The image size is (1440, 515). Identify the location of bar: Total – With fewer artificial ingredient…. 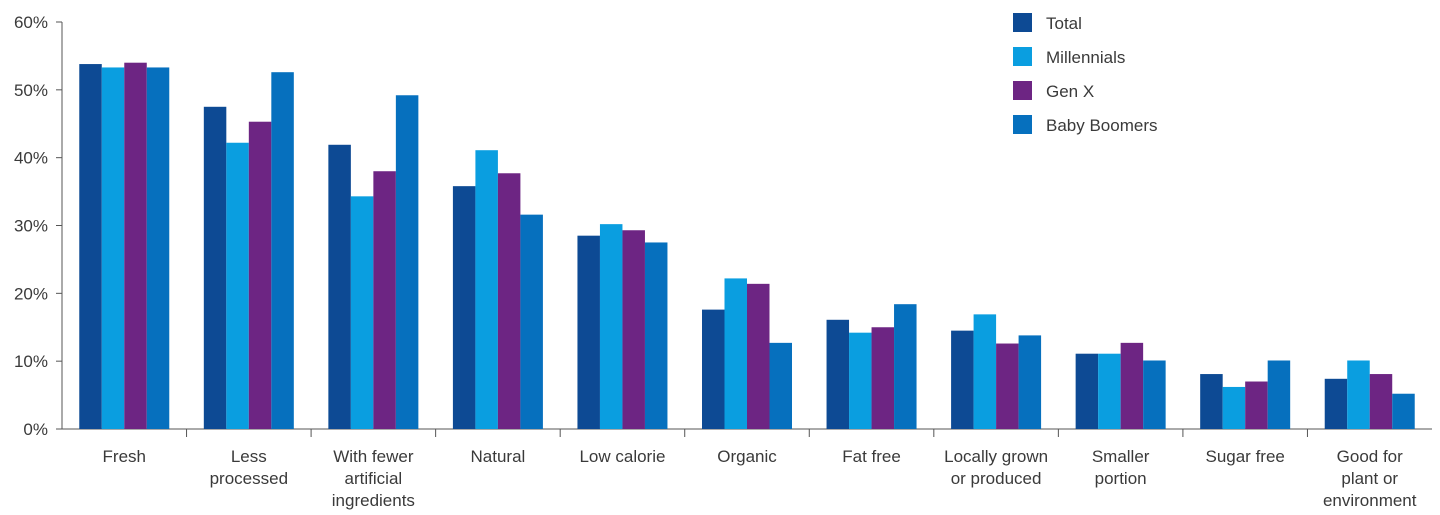
(339, 287).